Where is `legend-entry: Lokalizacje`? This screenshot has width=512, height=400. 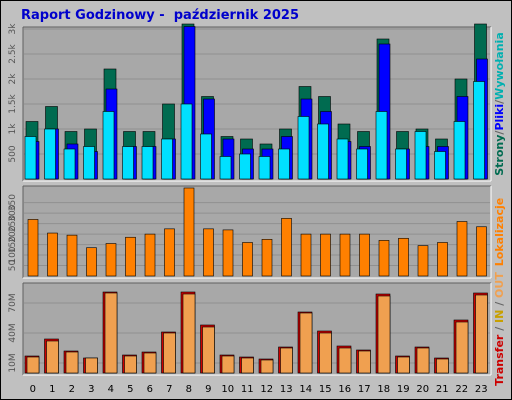 legend-entry: Lokalizacje is located at coordinates (499, 232).